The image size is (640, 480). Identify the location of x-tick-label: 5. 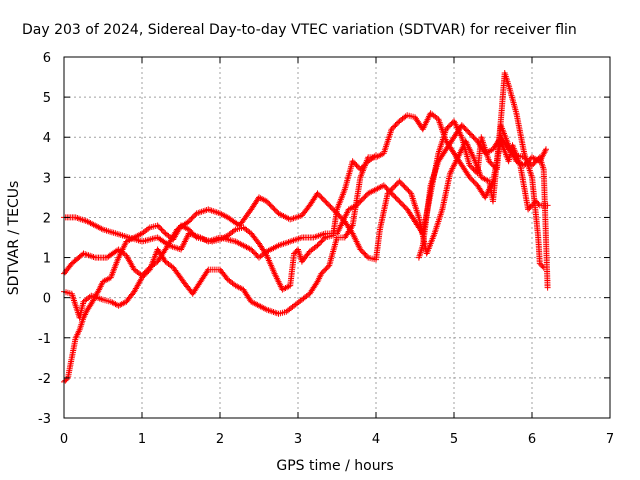
(454, 439).